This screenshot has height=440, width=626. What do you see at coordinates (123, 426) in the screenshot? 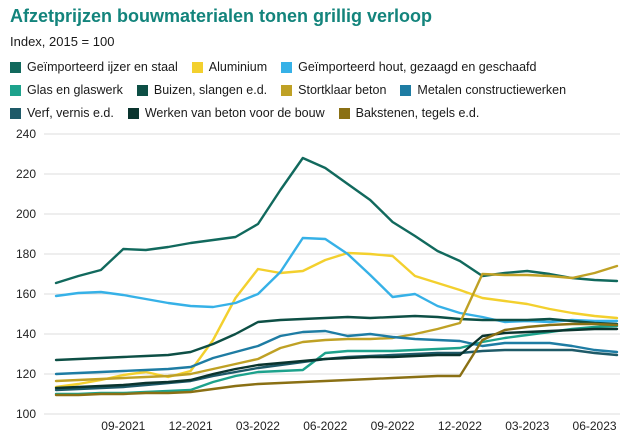
I see `x-axis-tick-label: 09-2021` at bounding box center [123, 426].